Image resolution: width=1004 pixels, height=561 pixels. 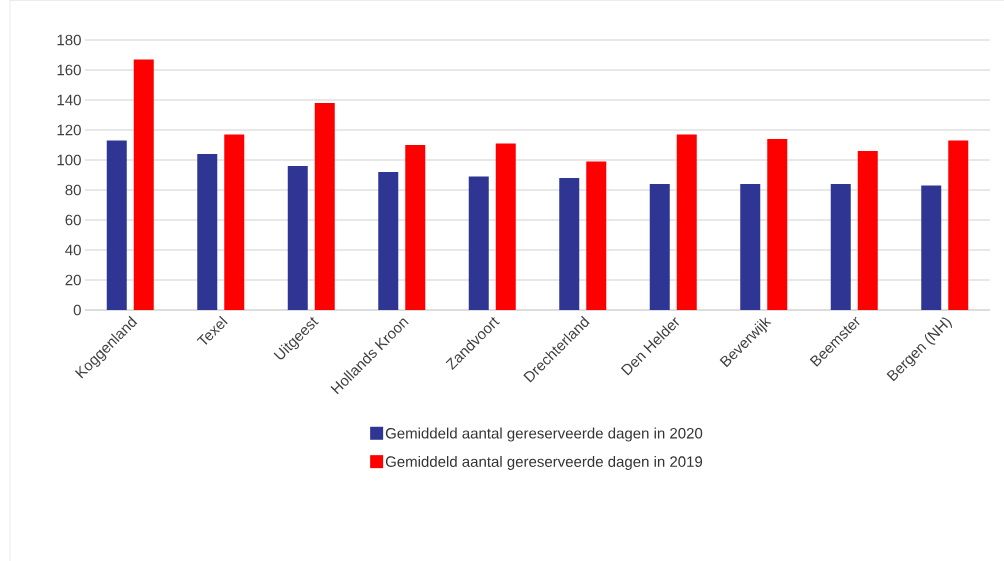 What do you see at coordinates (69, 40) in the screenshot?
I see `y-tick-label: 180` at bounding box center [69, 40].